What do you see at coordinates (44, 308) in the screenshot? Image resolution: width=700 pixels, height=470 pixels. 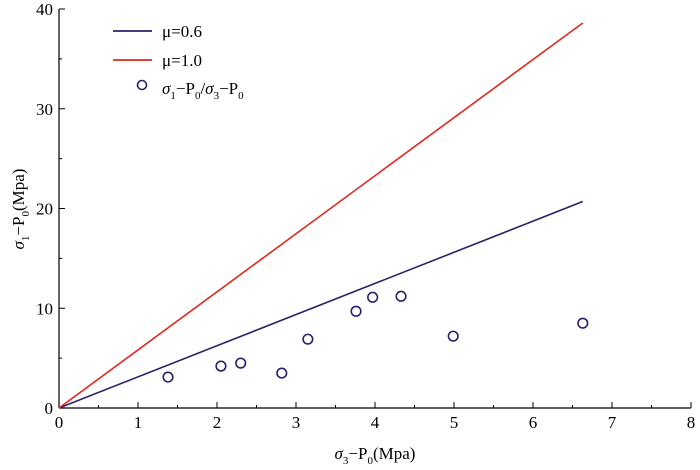 I see `y-tick-label: 10` at bounding box center [44, 308].